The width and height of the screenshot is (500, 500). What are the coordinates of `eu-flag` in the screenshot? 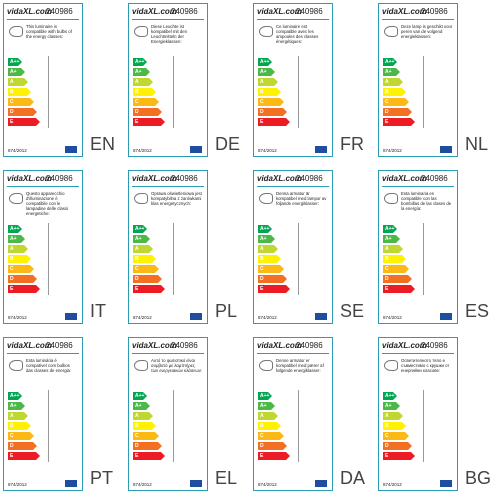 It's located at (196, 316).